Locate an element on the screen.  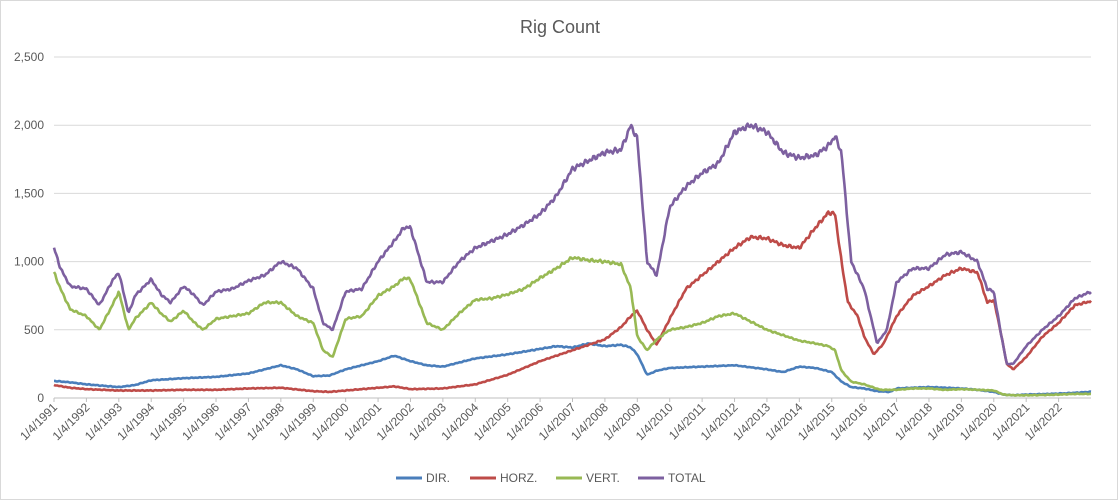
y-tick-label: 1,500 is located at coordinates (29, 193).